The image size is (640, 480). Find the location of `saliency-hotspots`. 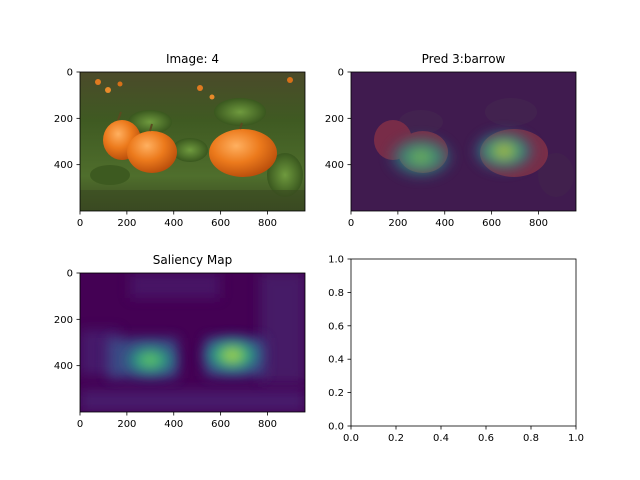

saliency-hotspots is located at coordinates (192, 357).